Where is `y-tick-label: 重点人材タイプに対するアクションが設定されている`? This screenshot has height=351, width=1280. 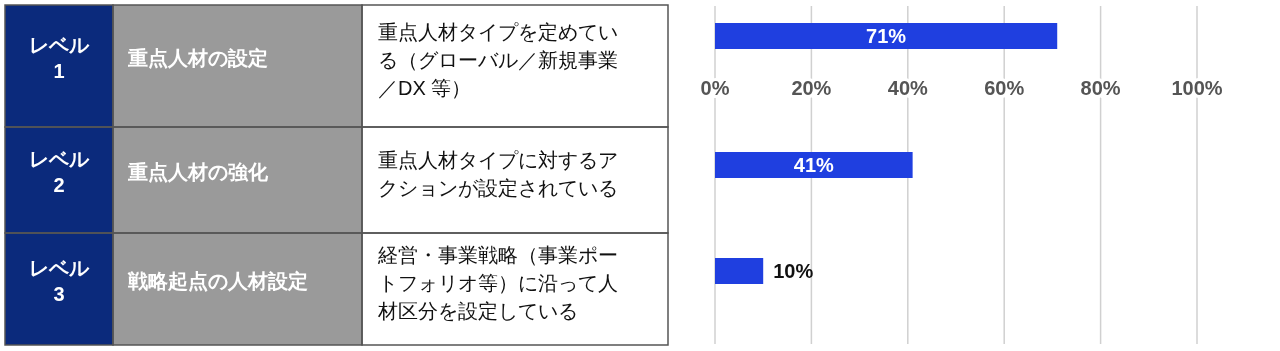
y-tick-label: 重点人材タイプに対するアクションが設定されている is located at coordinates (498, 174).